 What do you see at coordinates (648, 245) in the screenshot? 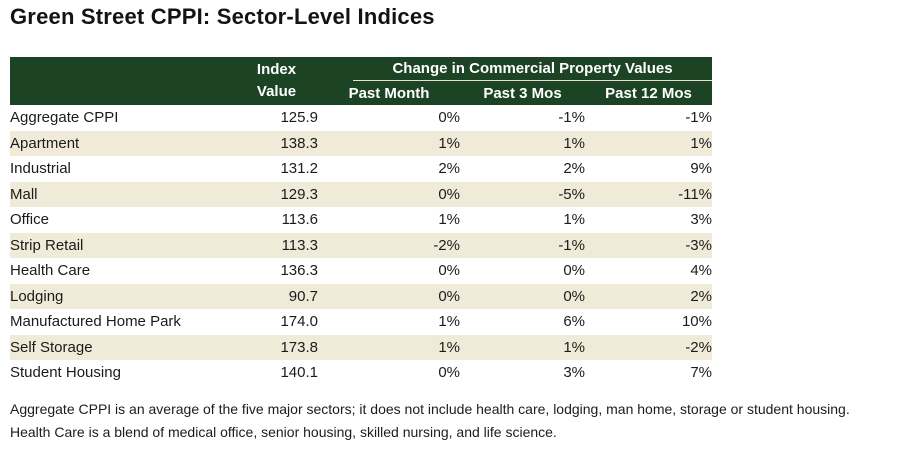
I see `past-12-mos-cell: -3%` at bounding box center [648, 245].